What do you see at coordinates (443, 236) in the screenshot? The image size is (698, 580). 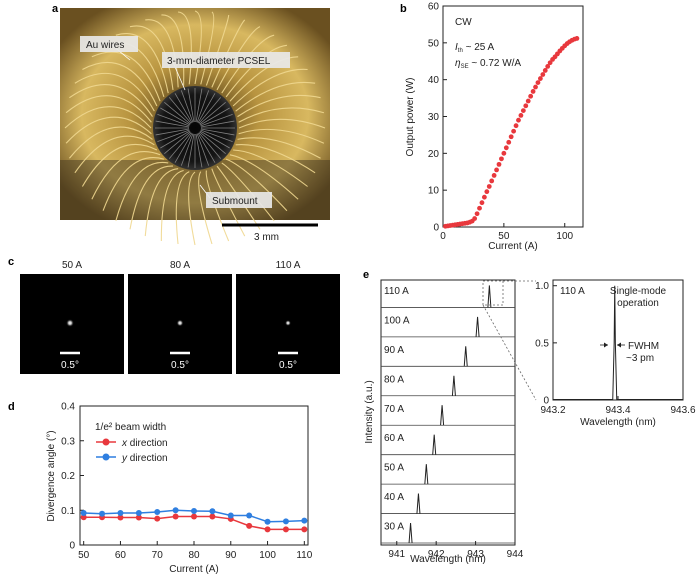 I see `b-xtick-label: 0` at bounding box center [443, 236].